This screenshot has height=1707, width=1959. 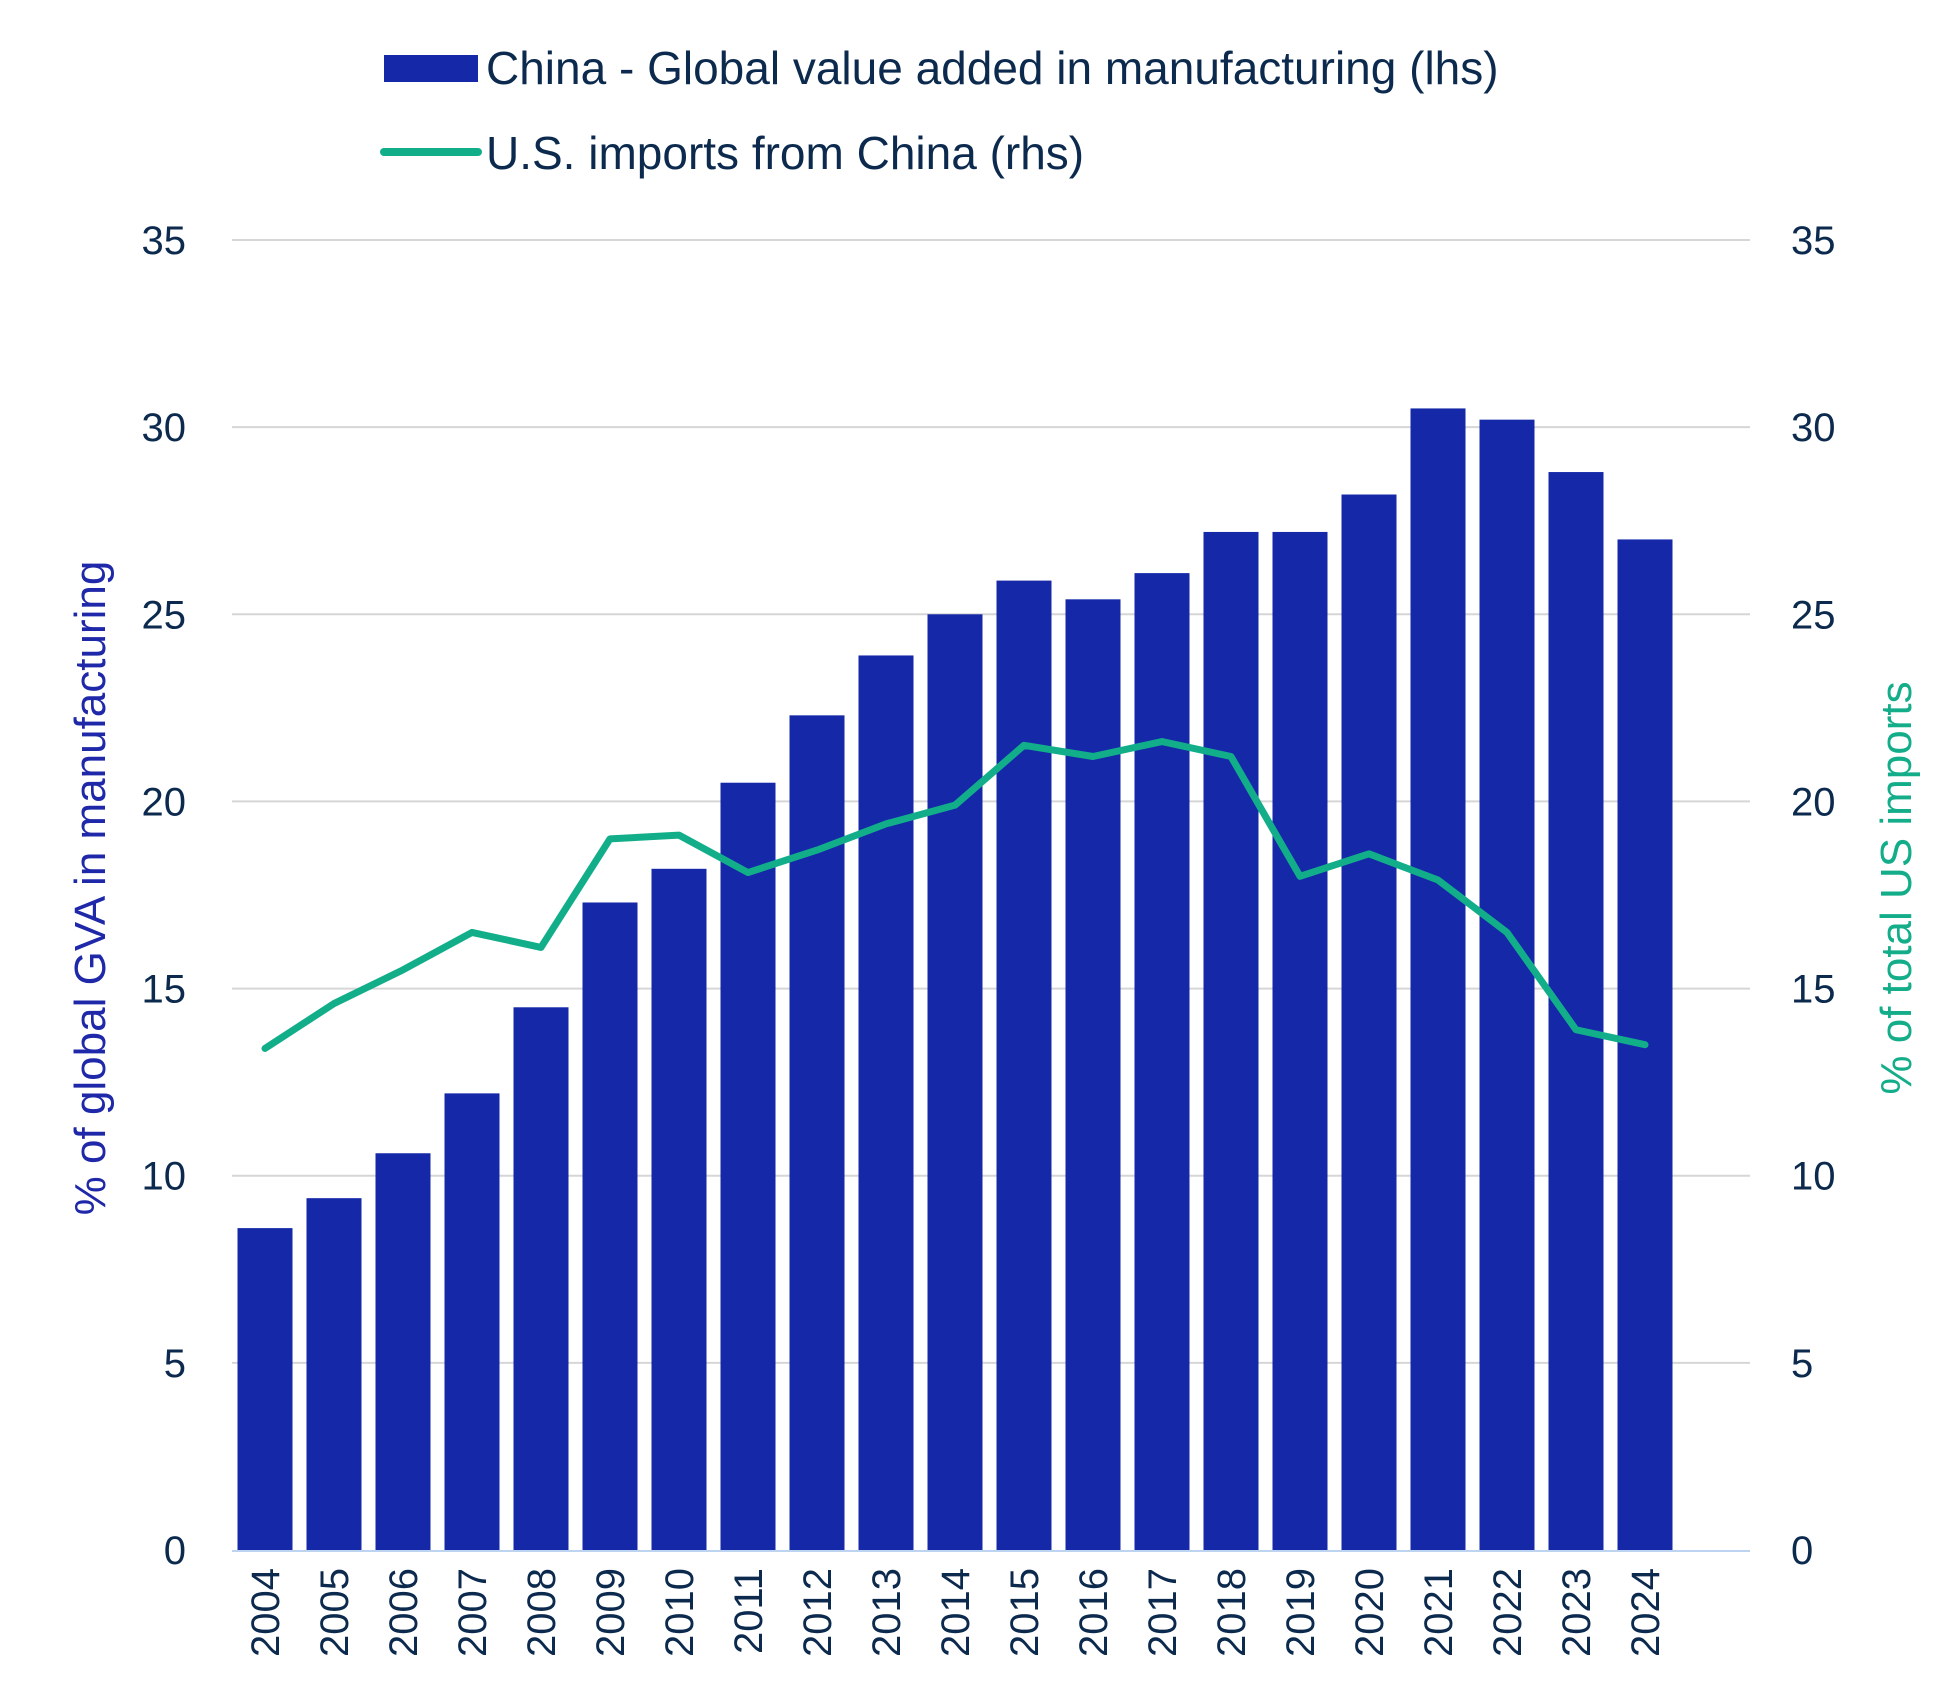 What do you see at coordinates (1813, 802) in the screenshot?
I see `right-tick-label: 20` at bounding box center [1813, 802].